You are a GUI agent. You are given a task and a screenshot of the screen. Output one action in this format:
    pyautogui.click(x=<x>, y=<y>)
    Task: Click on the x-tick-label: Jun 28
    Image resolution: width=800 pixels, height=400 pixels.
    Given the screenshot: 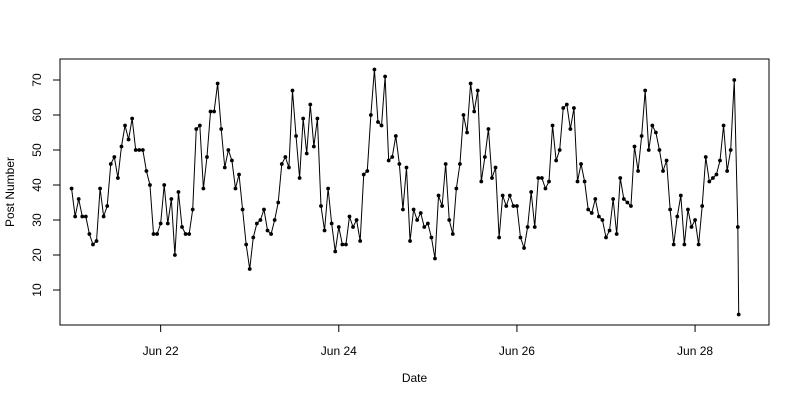 What is the action you would take?
    pyautogui.click(x=695, y=351)
    